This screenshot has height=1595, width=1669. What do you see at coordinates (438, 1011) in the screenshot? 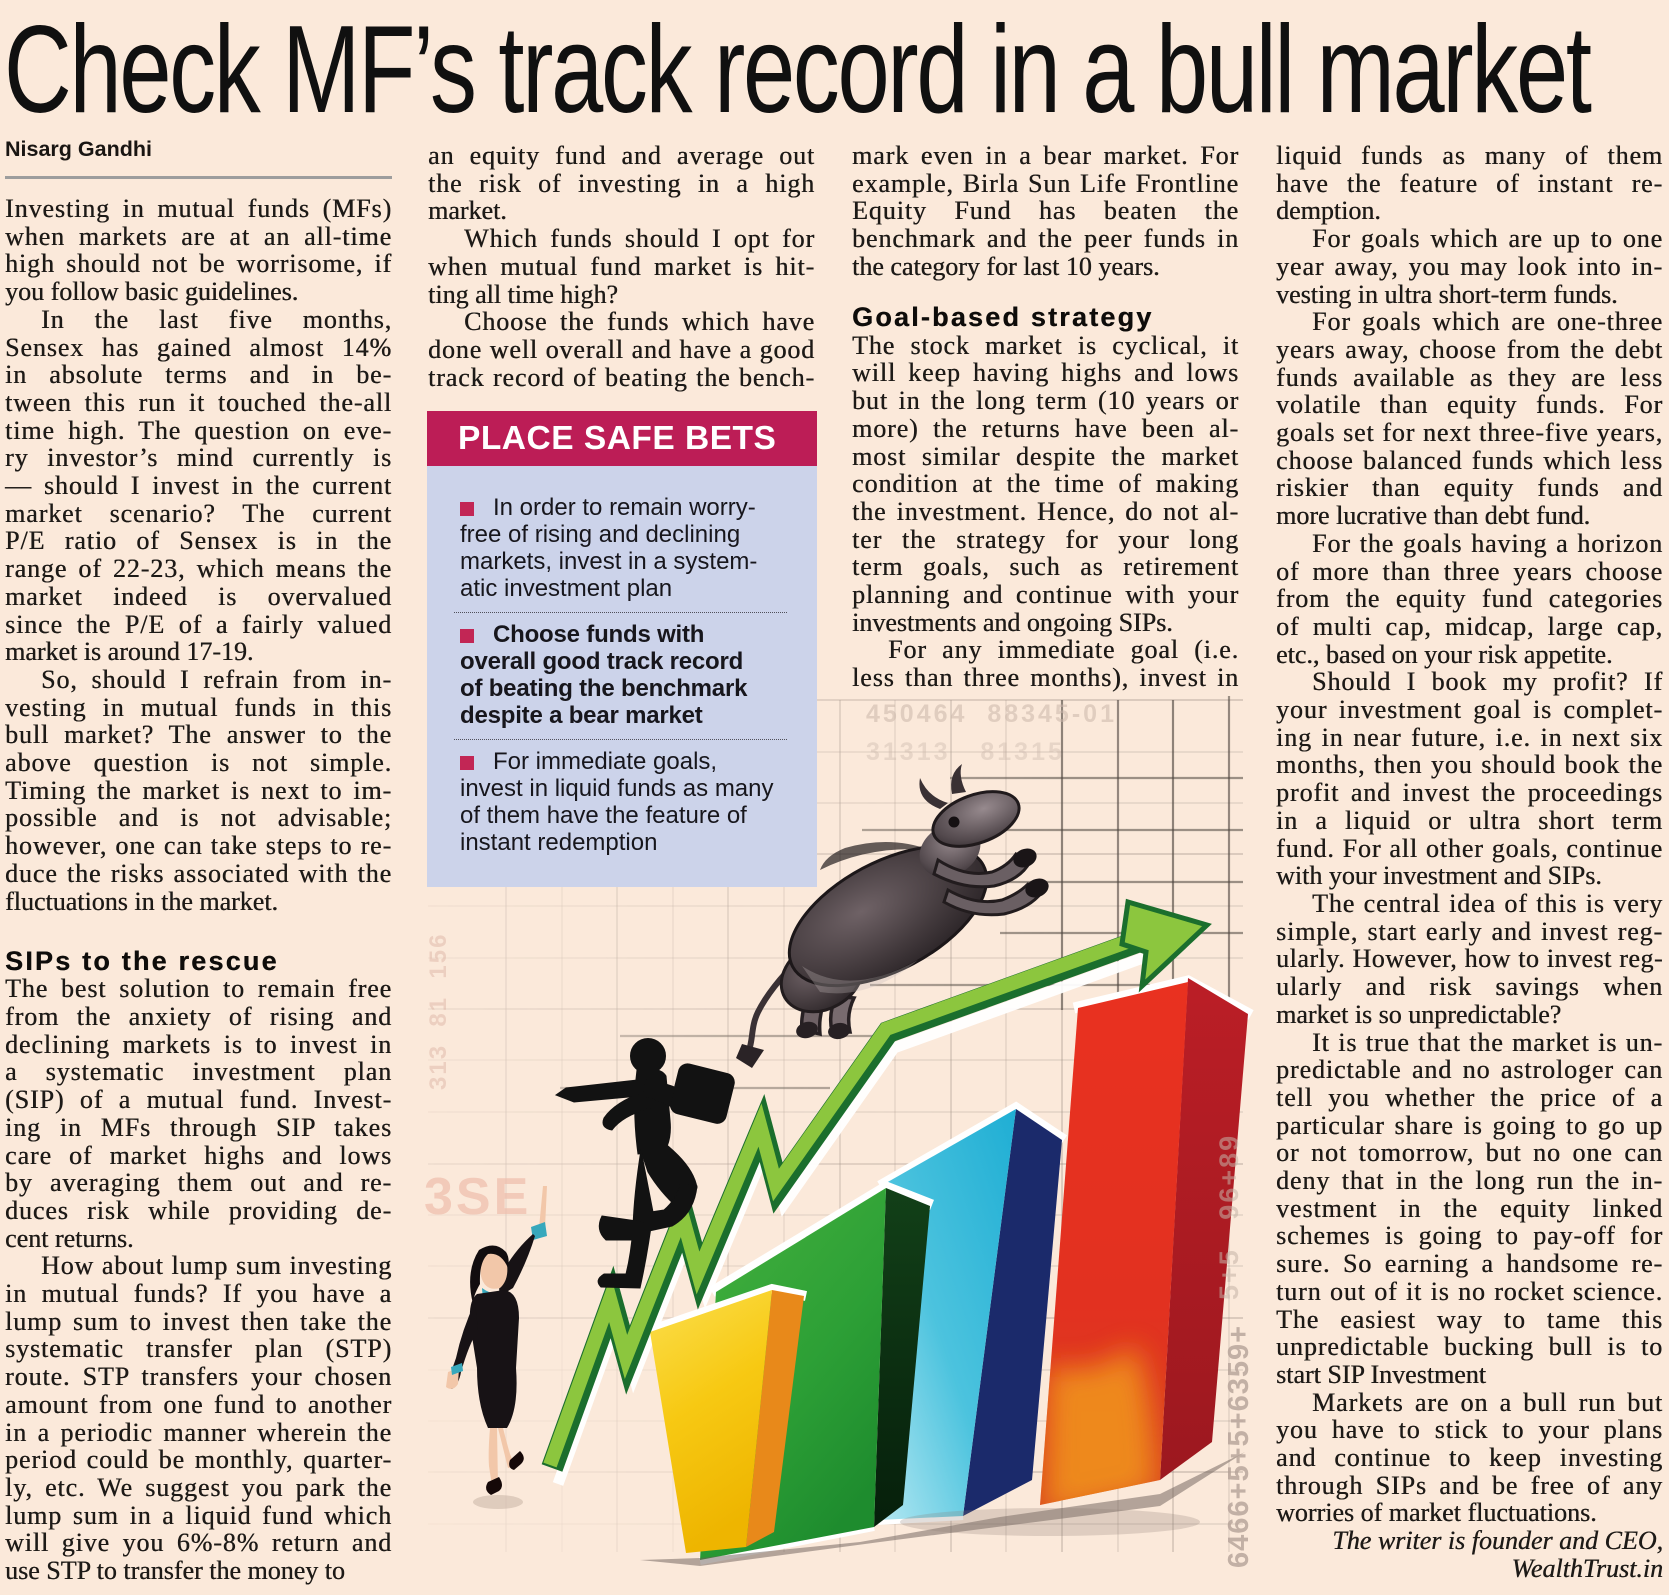
I see `svg-text: 313 81 156` at bounding box center [438, 1011].